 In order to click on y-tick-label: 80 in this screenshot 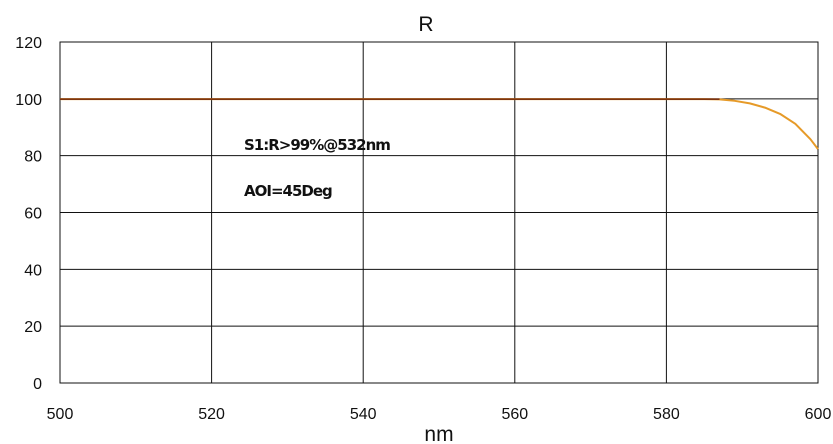, I will do `click(33, 157)`.